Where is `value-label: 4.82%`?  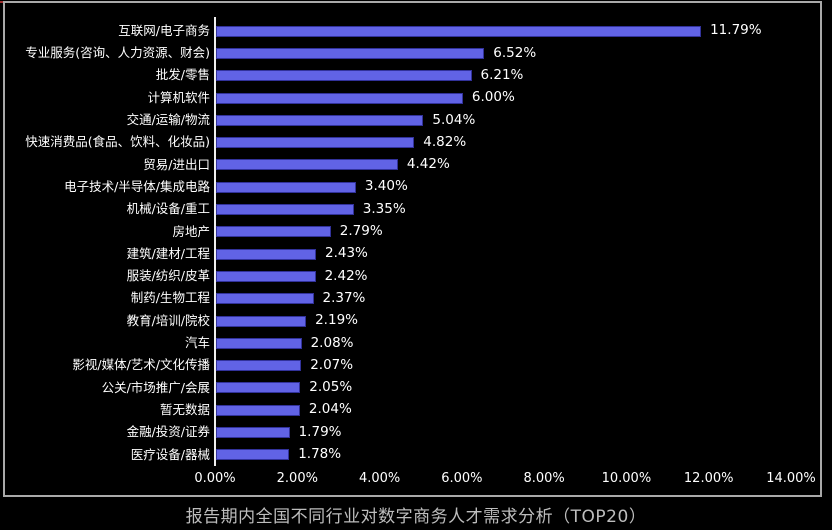 value-label: 4.82% is located at coordinates (445, 141).